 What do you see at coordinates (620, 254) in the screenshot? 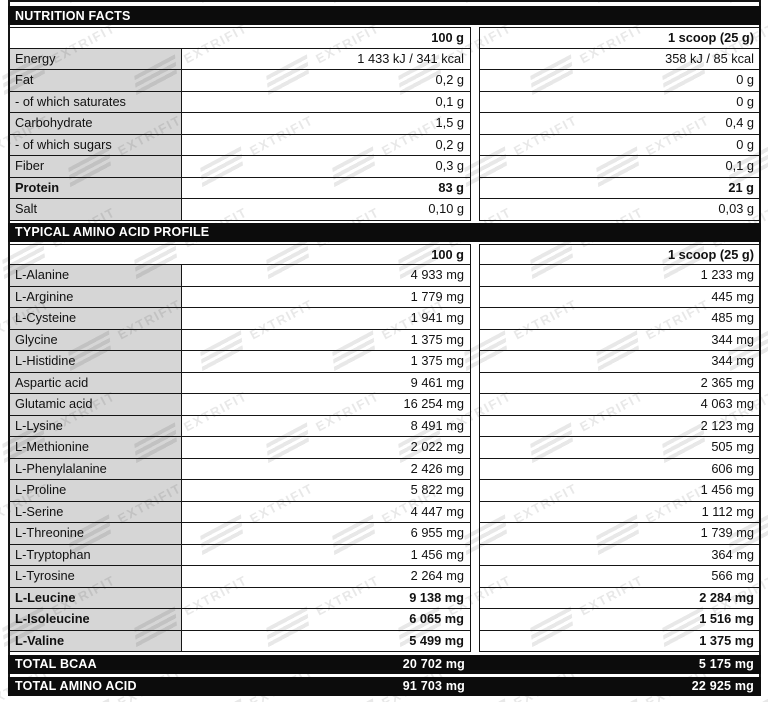
I see `column-header-scoop: 1 scoop (25 g)` at bounding box center [620, 254].